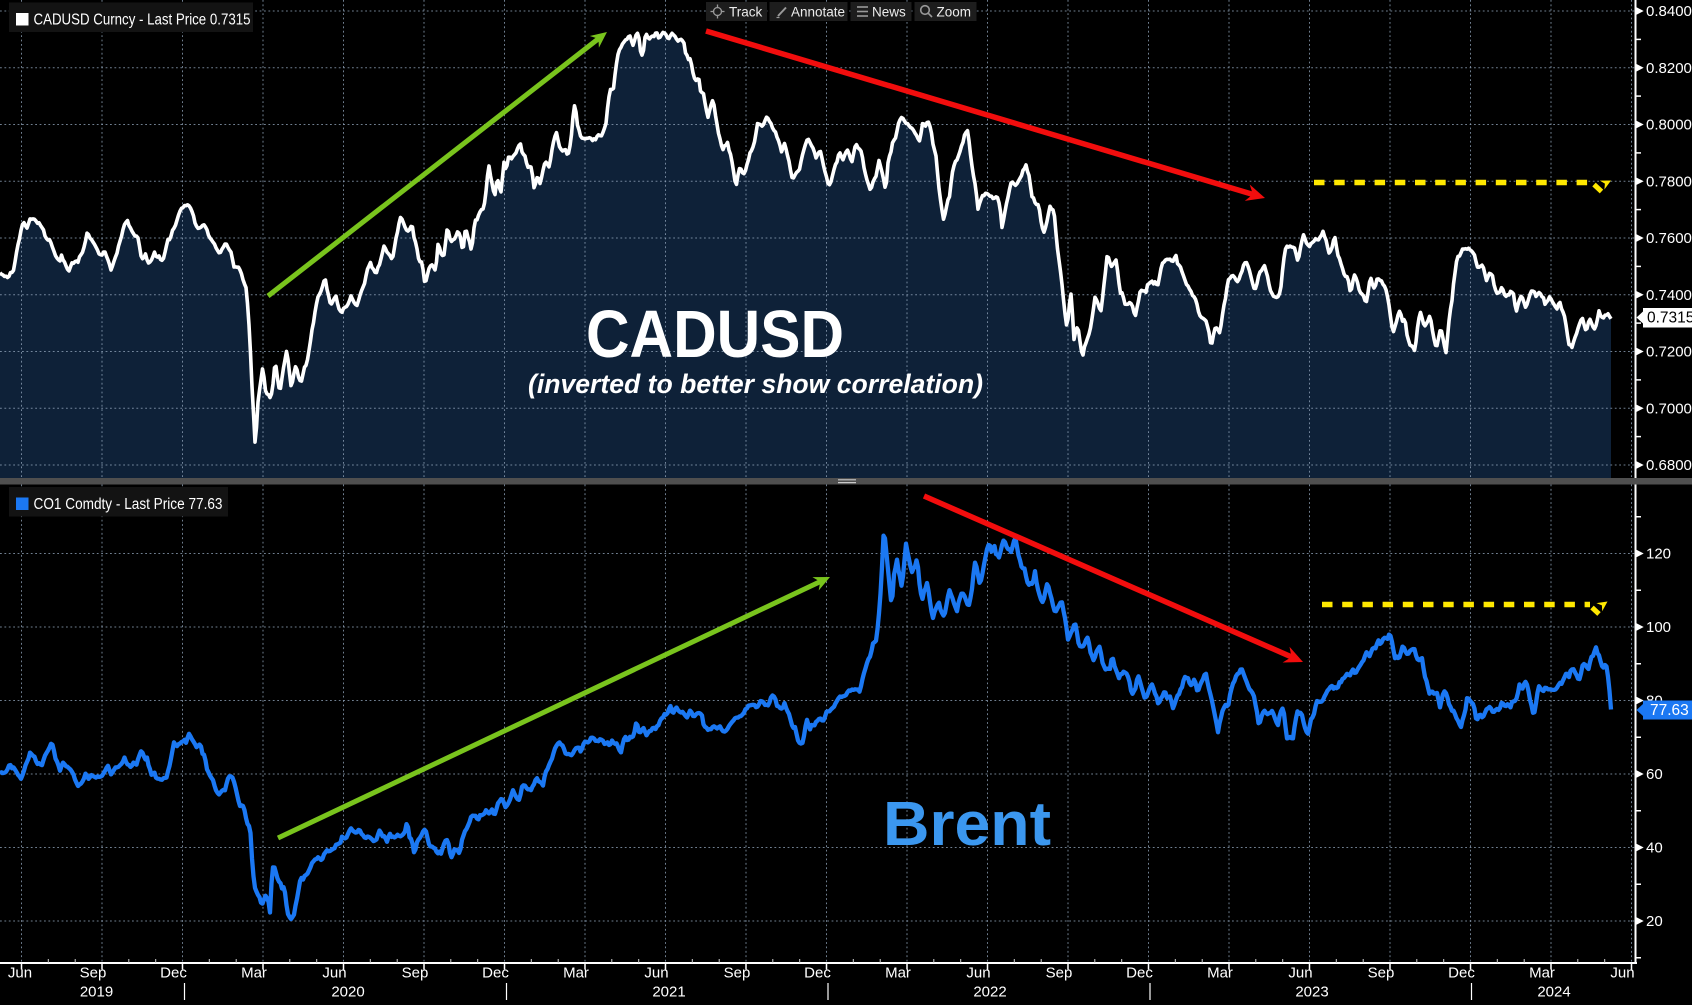 This screenshot has width=1692, height=1005. I want to click on svg-text: Track, so click(745, 12).